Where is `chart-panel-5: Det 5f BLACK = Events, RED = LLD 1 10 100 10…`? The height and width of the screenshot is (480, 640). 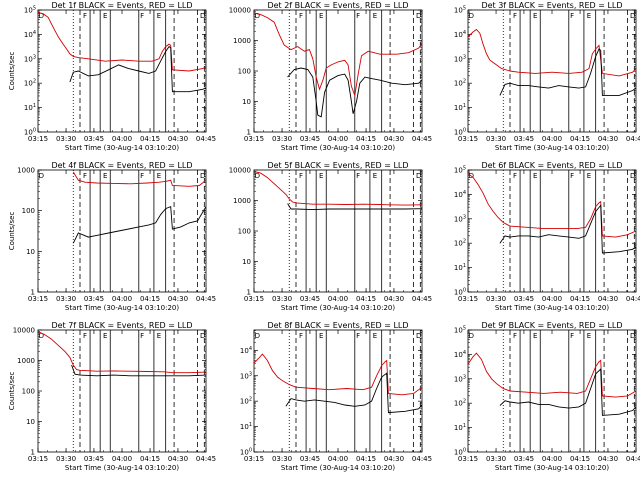 chart-panel-5: Det 5f BLACK = Events, RED = LLD 1 10 100 10… is located at coordinates (330, 236).